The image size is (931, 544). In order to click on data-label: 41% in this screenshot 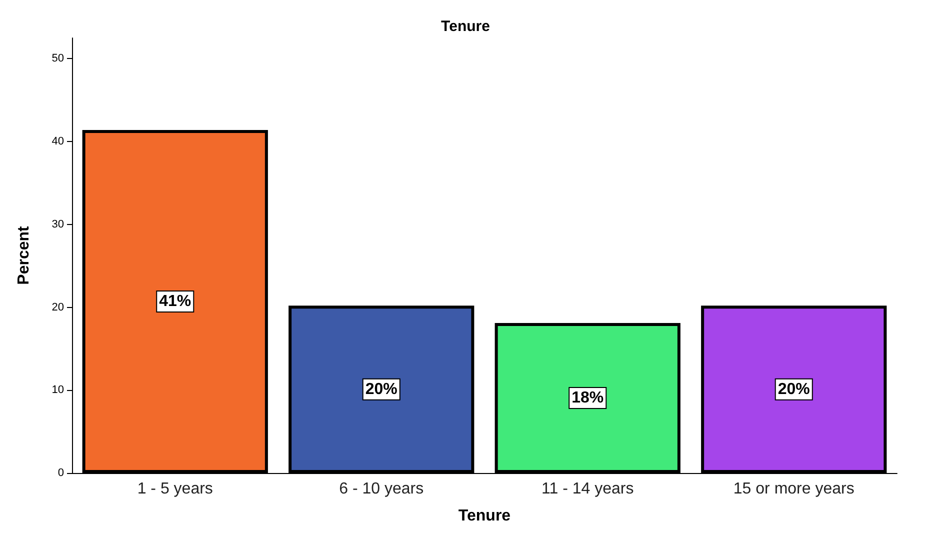, I will do `click(175, 301)`.